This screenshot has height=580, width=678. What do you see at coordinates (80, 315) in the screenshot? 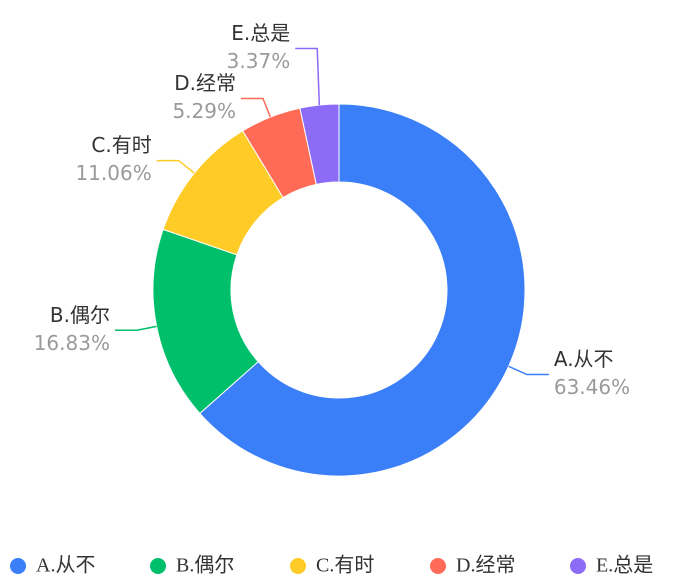
I see `slice-label: B.偶尔` at bounding box center [80, 315].